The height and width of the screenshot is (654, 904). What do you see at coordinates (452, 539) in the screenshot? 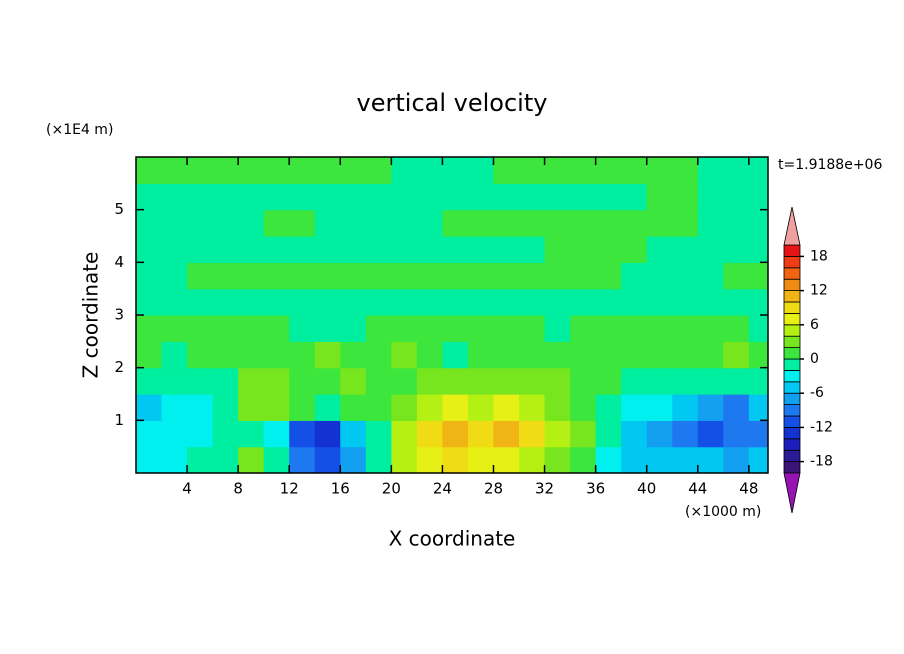
I see `x-axis-label: X coordinate` at bounding box center [452, 539].